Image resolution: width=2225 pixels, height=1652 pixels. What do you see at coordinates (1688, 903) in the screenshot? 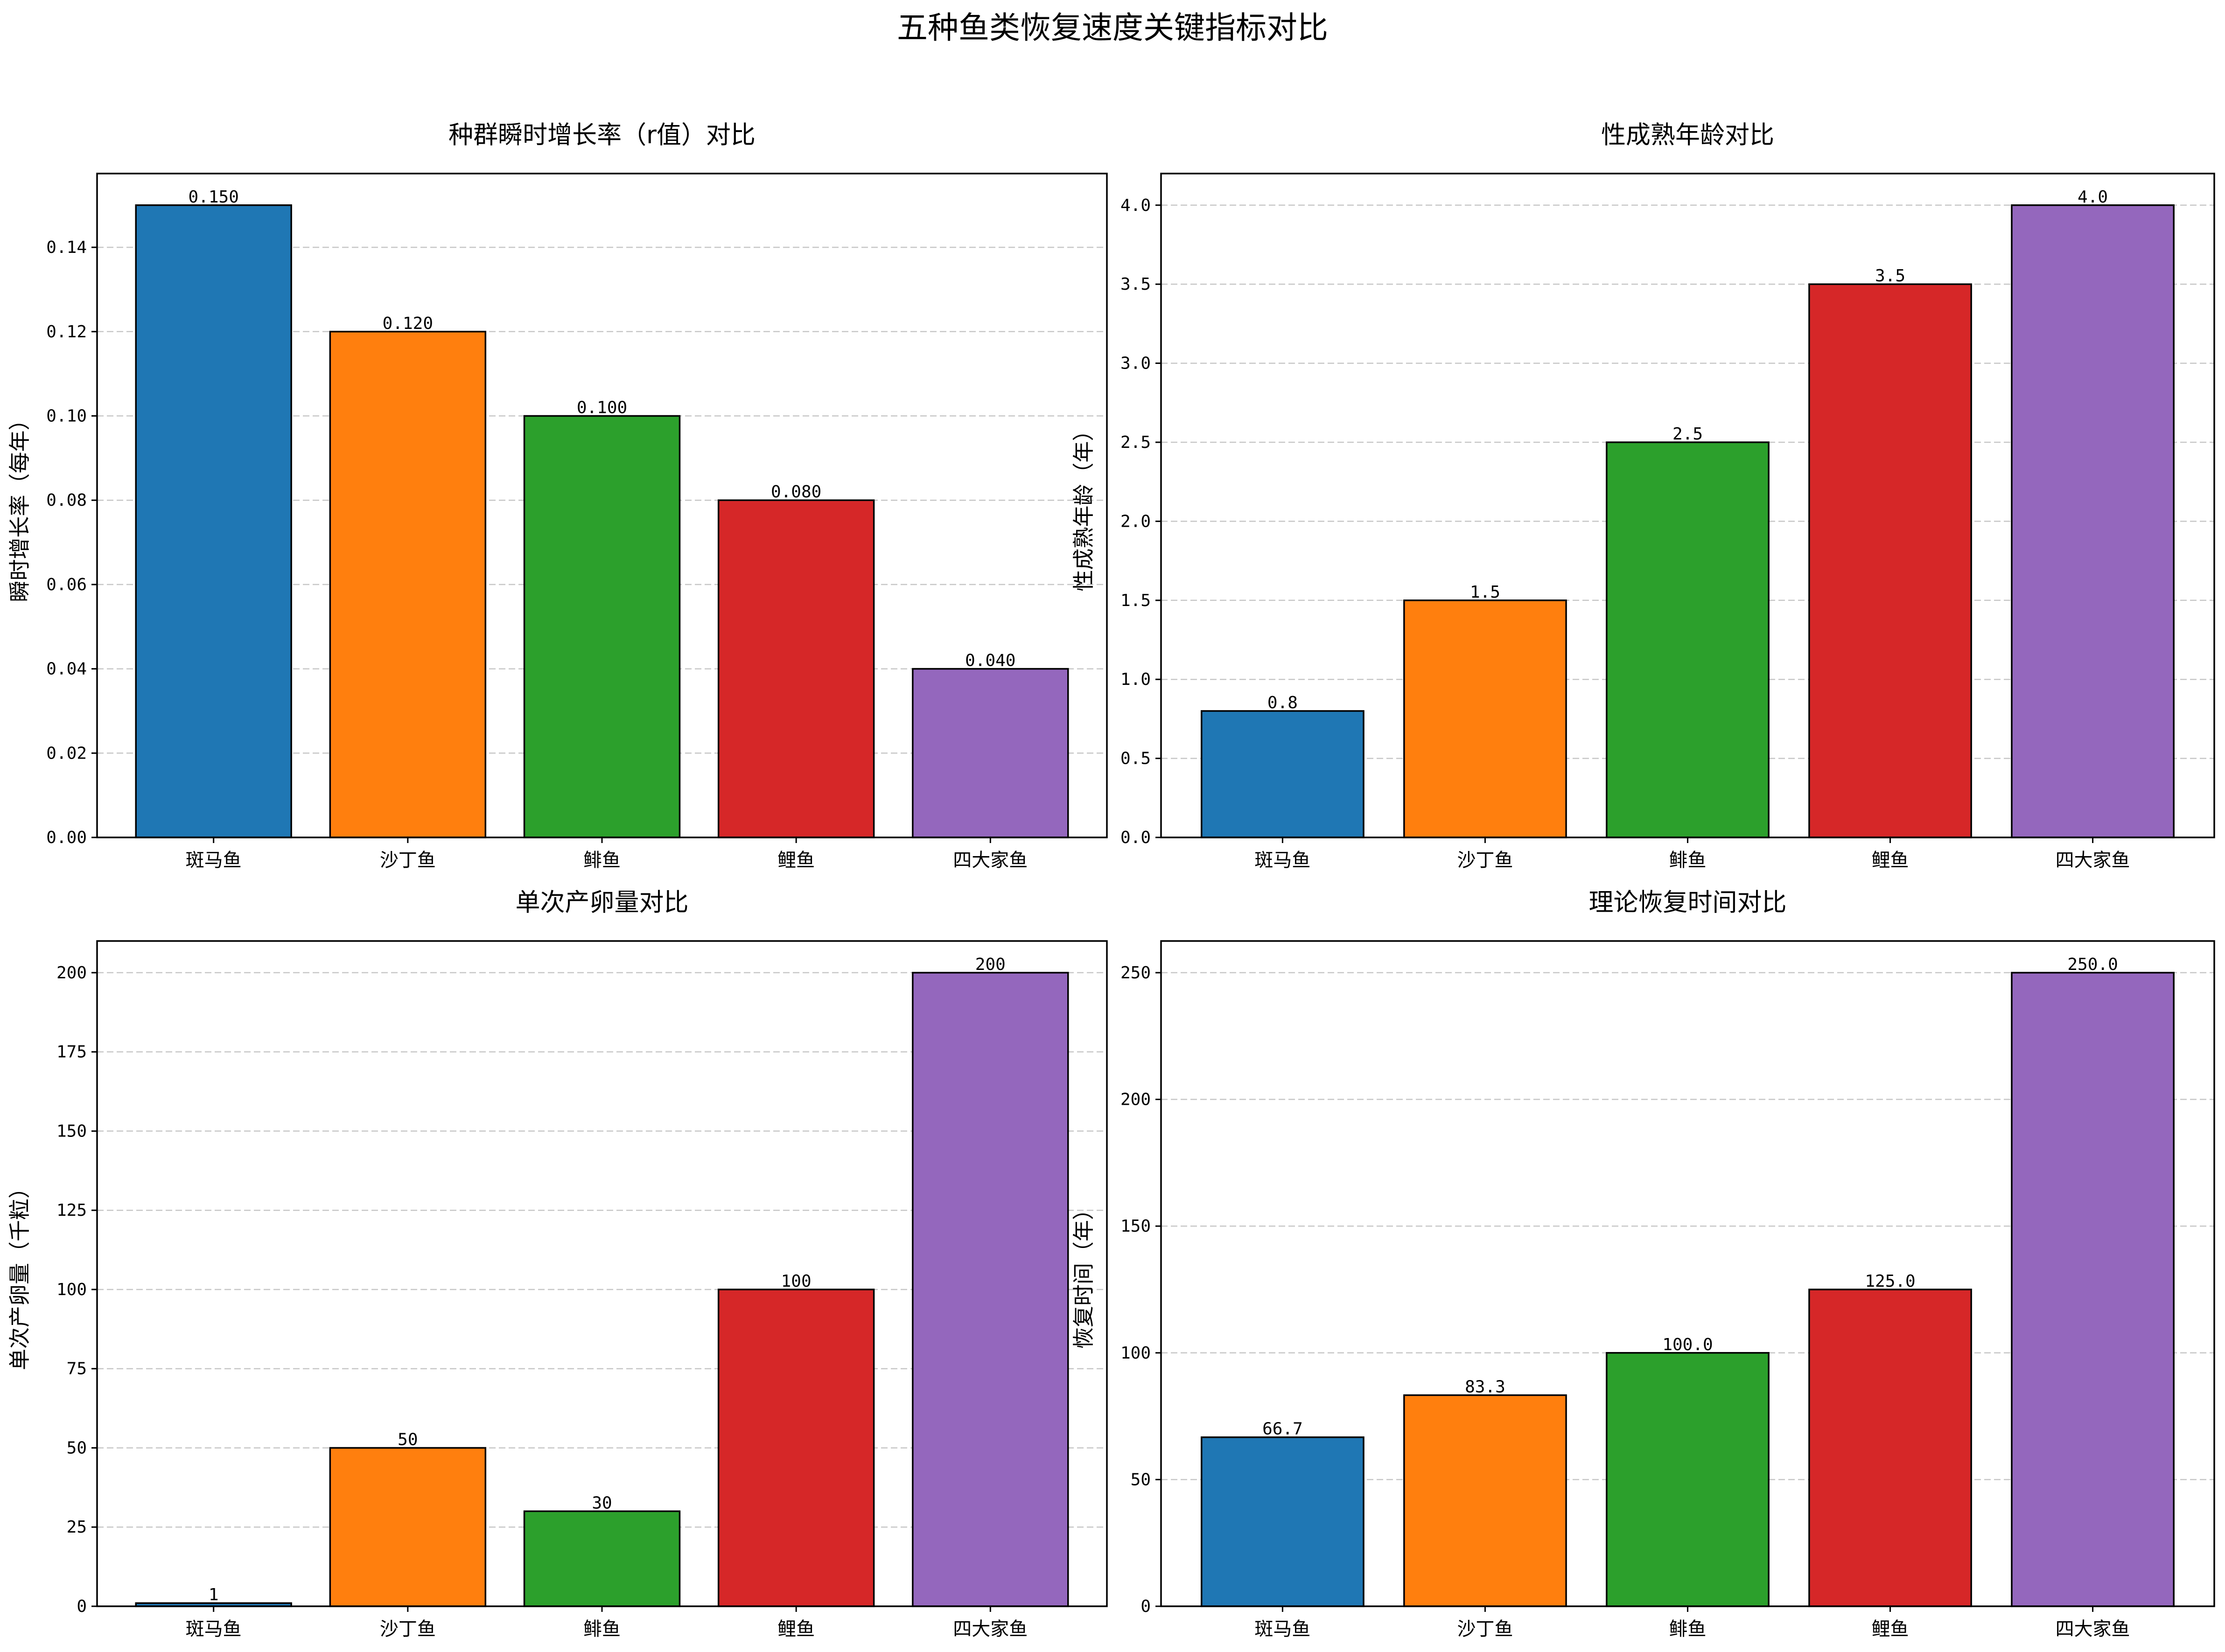
I see `subplot-title: 理论恢复时间对比` at bounding box center [1688, 903].